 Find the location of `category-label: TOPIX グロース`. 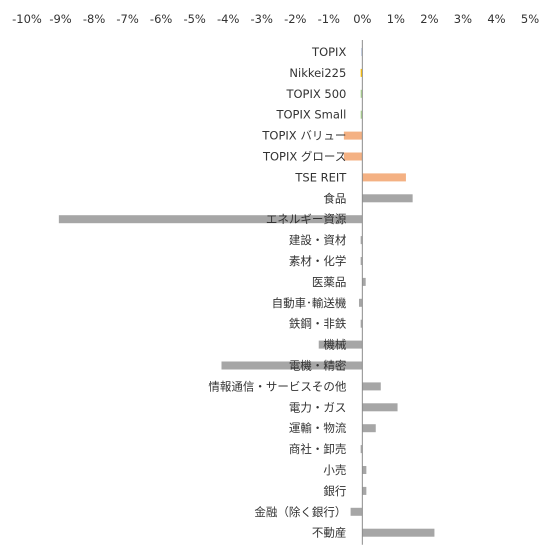

category-label: TOPIX グロース is located at coordinates (304, 157).